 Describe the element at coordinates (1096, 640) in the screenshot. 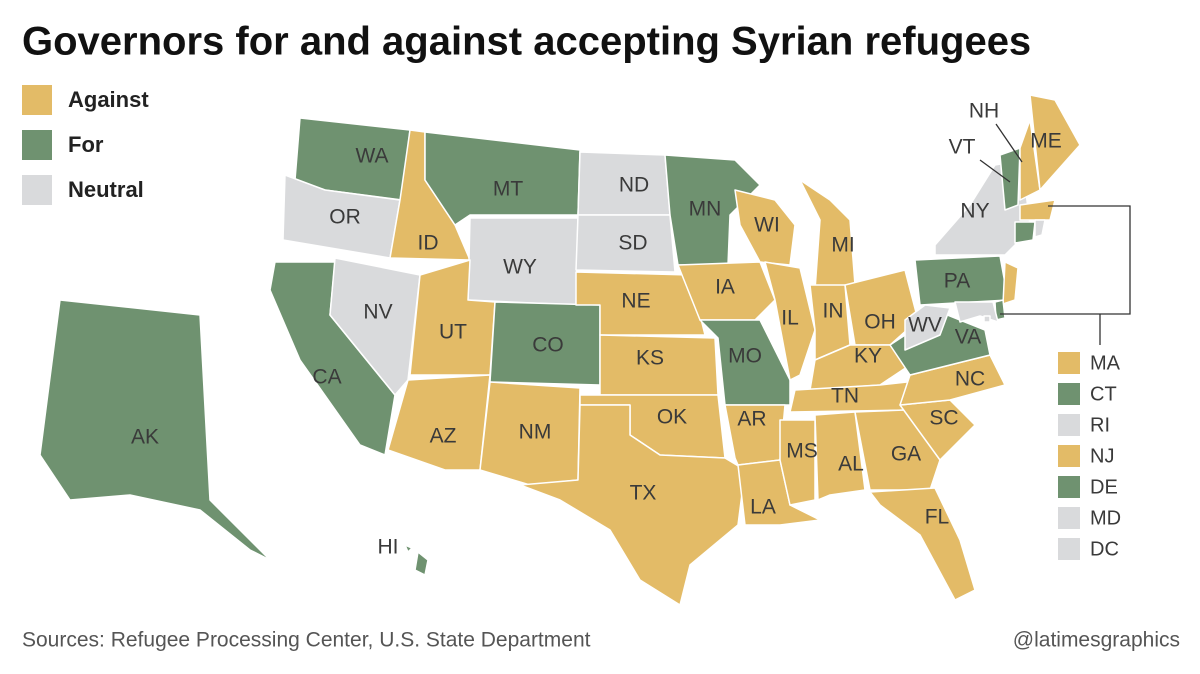

I see `credit: @latimesgraphics` at that location.